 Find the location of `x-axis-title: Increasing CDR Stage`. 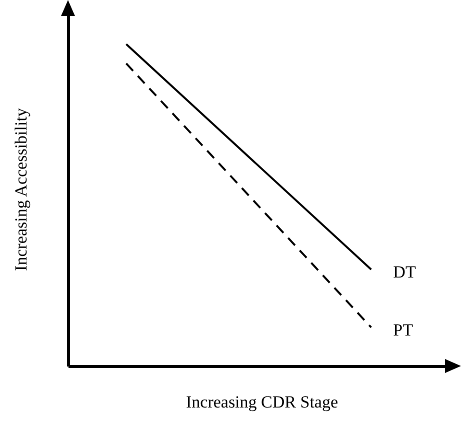

x-axis-title: Increasing CDR Stage is located at coordinates (262, 402).